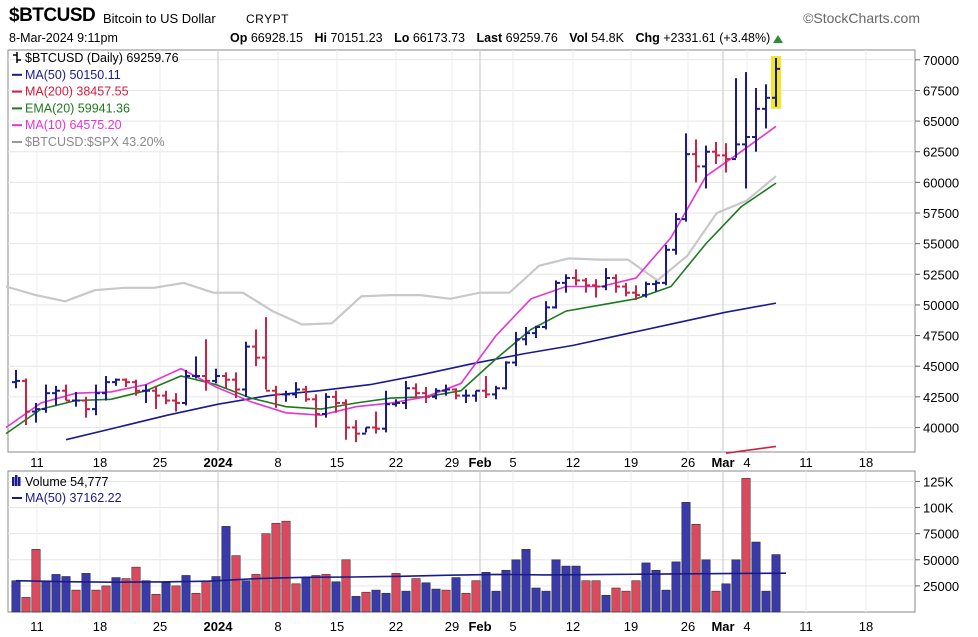 The height and width of the screenshot is (637, 978). I want to click on change-value: +2331.61 (+3.48%), so click(717, 38).